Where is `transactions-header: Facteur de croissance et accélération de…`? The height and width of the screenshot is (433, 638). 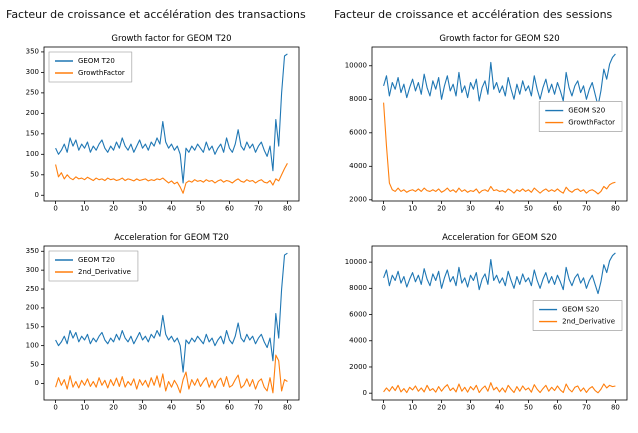
transactions-header: Facteur de croissance et accélération de… is located at coordinates (156, 14).